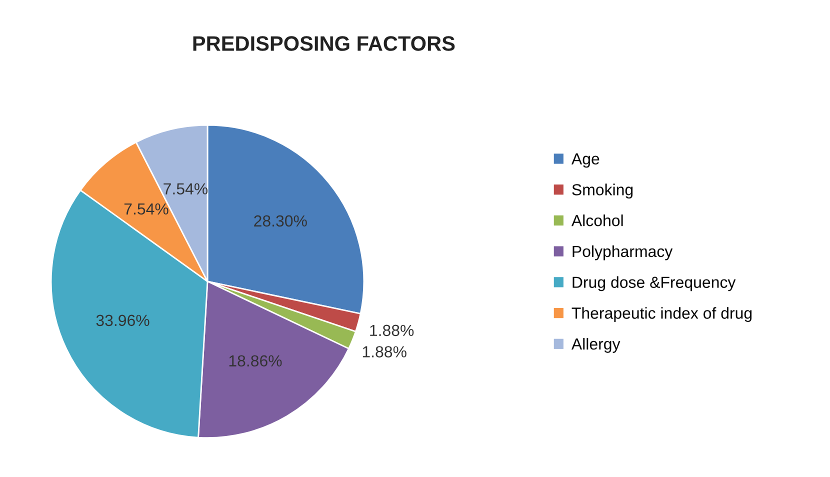  I want to click on legend-label: Therapeutic index of drug, so click(662, 314).